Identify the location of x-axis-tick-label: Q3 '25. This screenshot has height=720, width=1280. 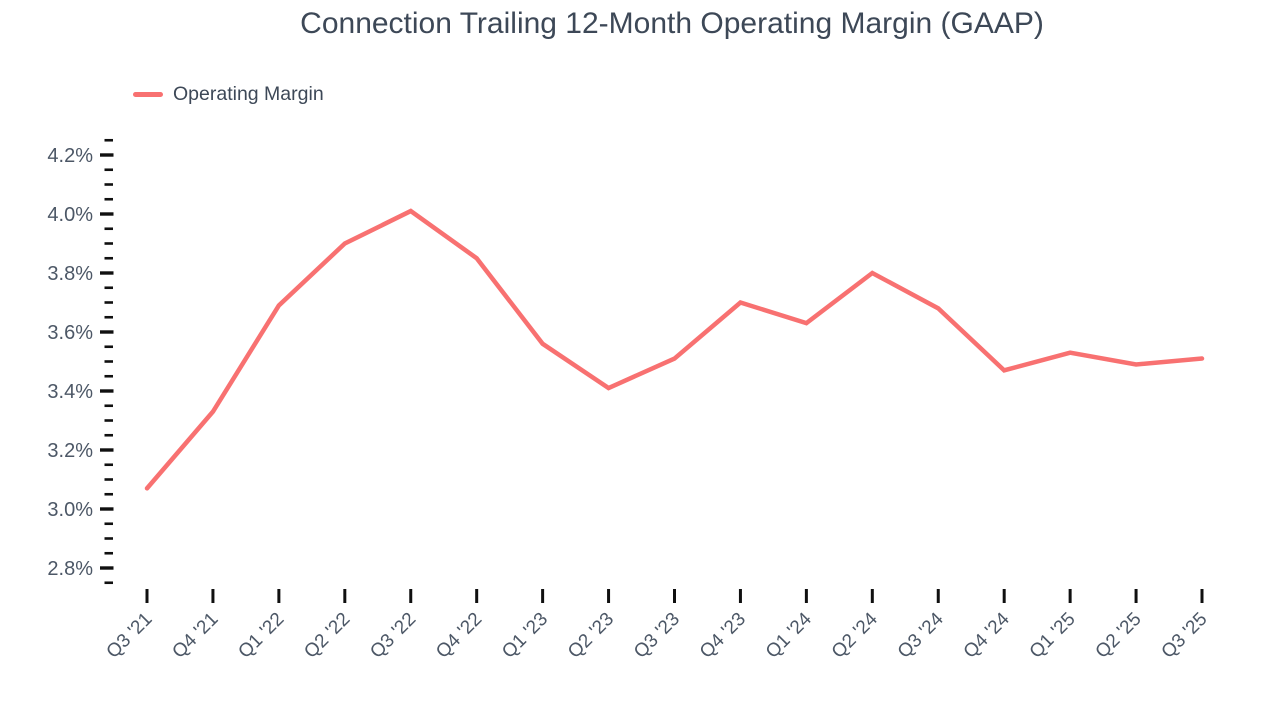
(1185, 636).